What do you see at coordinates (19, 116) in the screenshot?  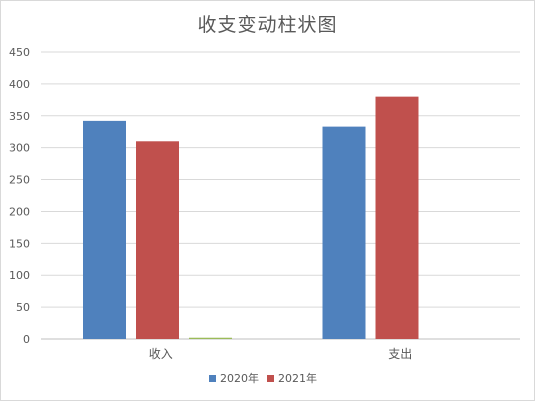 I see `y-tick-label: 350` at bounding box center [19, 116].